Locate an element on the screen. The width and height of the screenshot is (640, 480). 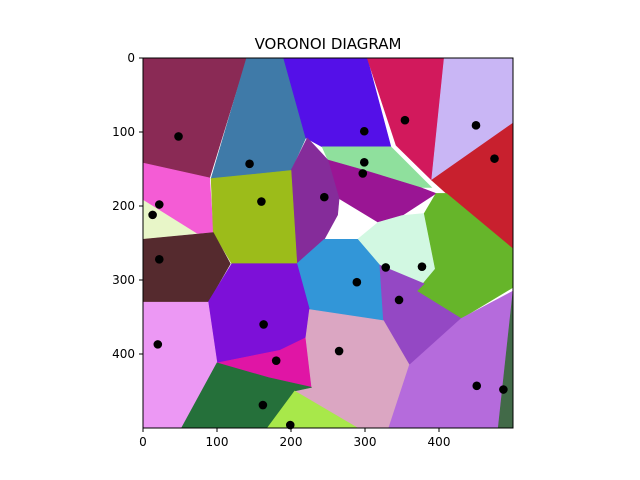
x-tick-label: 300 is located at coordinates (365, 442).